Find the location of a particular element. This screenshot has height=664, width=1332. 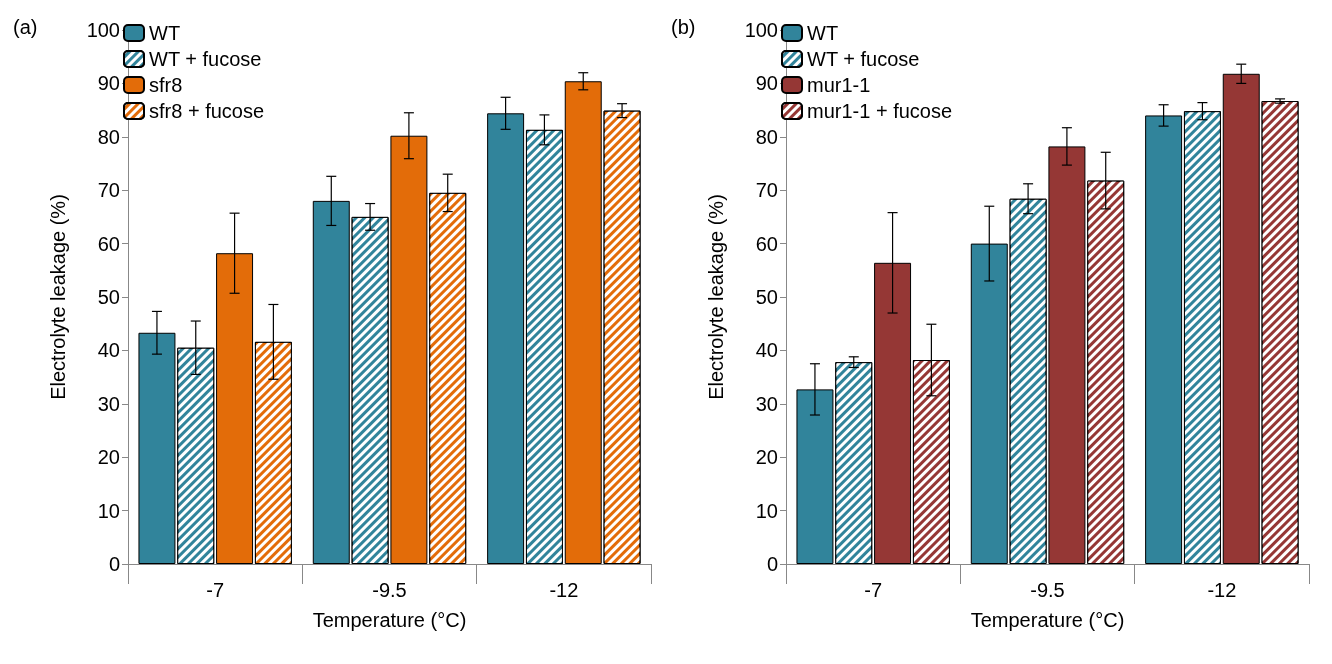

legend-label: mur1-1 is located at coordinates (839, 85).